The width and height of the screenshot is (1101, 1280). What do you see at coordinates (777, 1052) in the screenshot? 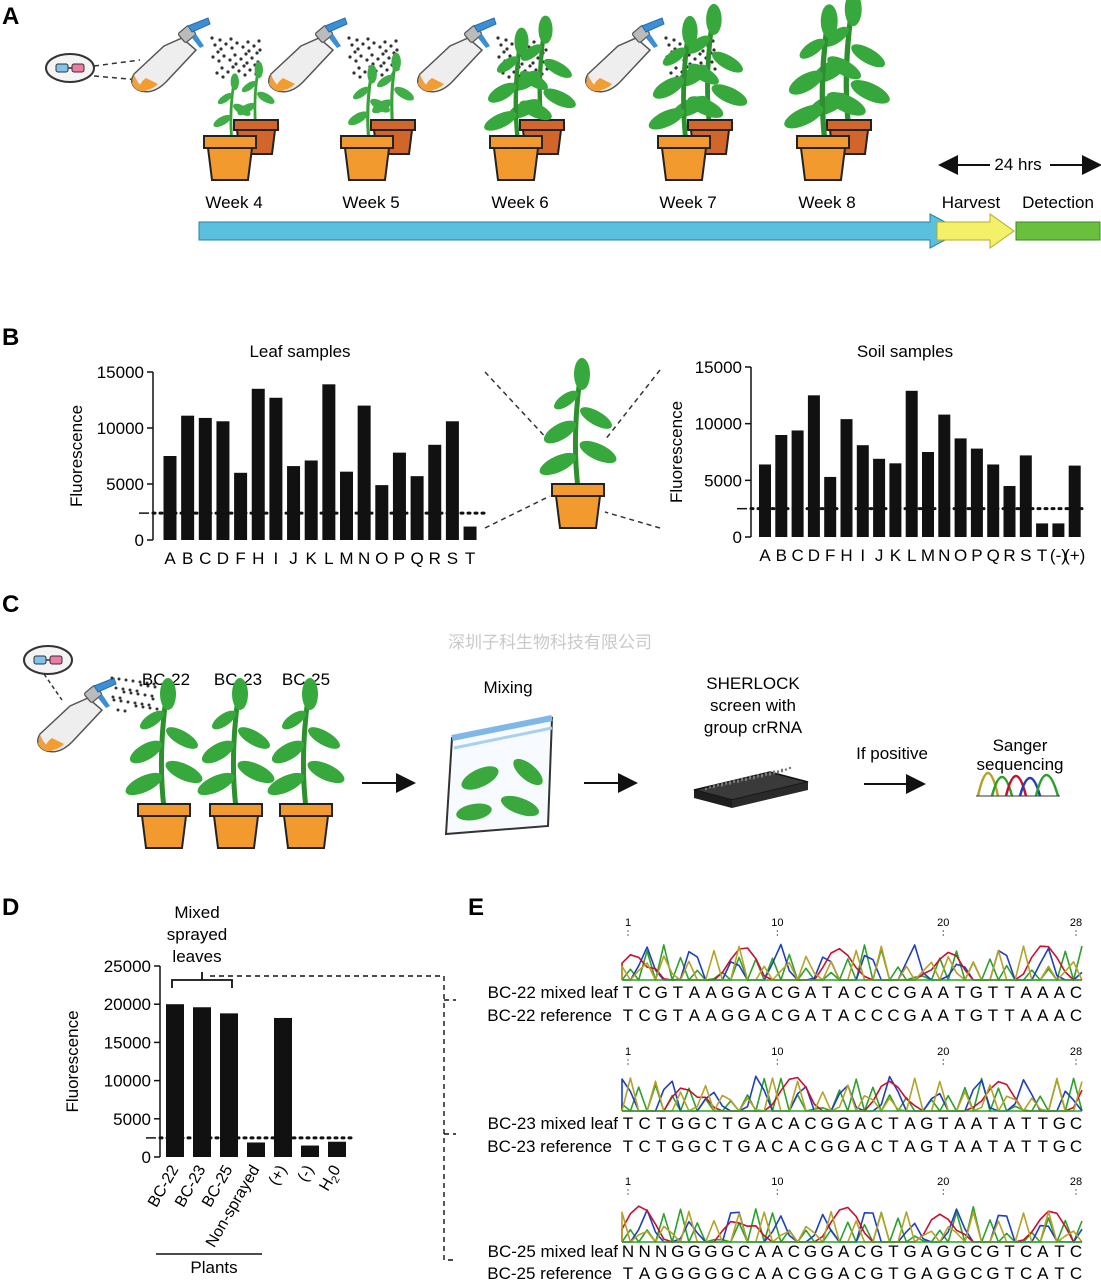
I see `position-tick-label: 10` at bounding box center [777, 1052].